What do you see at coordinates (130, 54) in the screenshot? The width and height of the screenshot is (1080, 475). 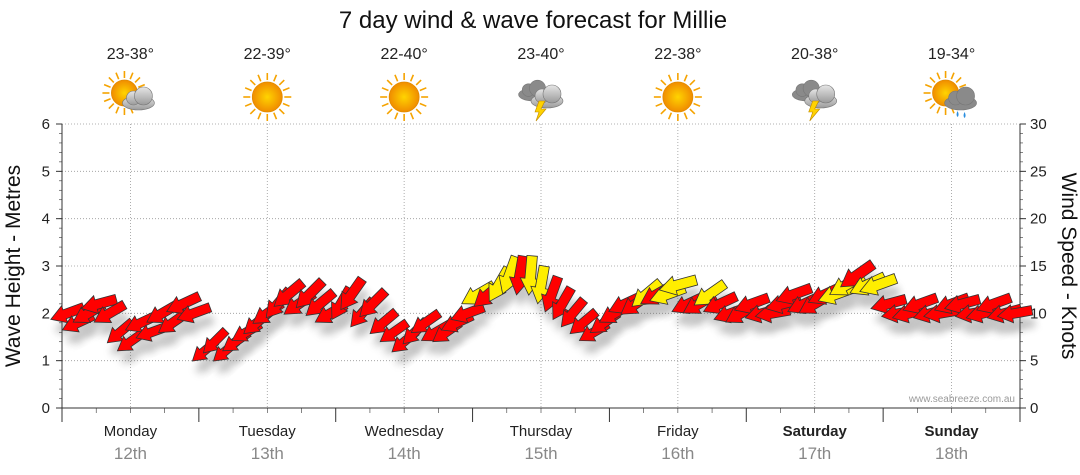 I see `temperature-label: 23-38°` at bounding box center [130, 54].